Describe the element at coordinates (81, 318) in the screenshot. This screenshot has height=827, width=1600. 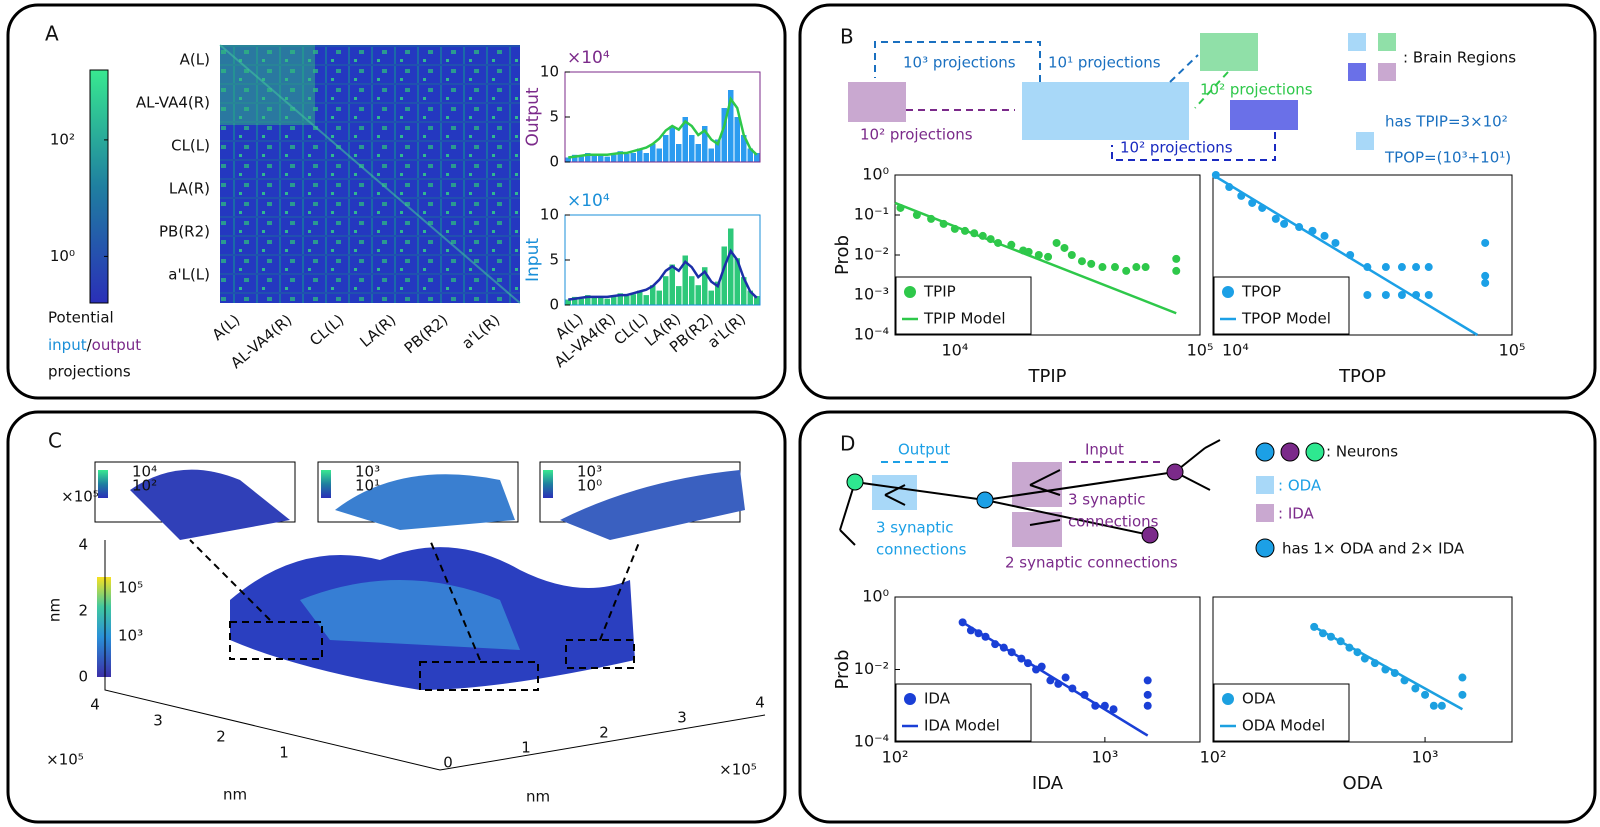
I see `caption: Potential` at that location.